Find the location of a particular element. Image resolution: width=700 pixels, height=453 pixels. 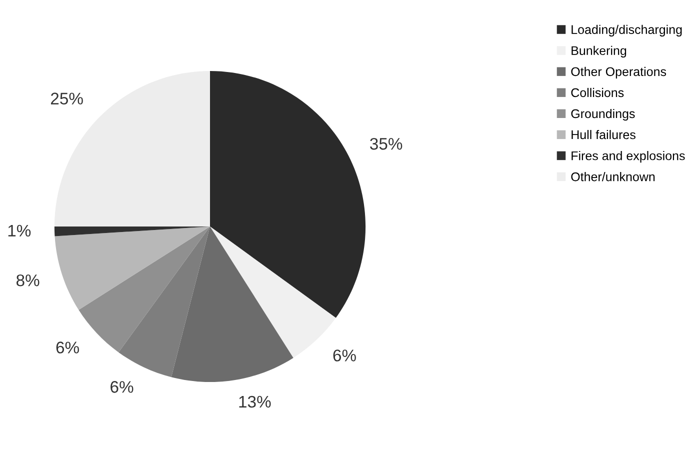

legend-label: Other Operations is located at coordinates (618, 72).